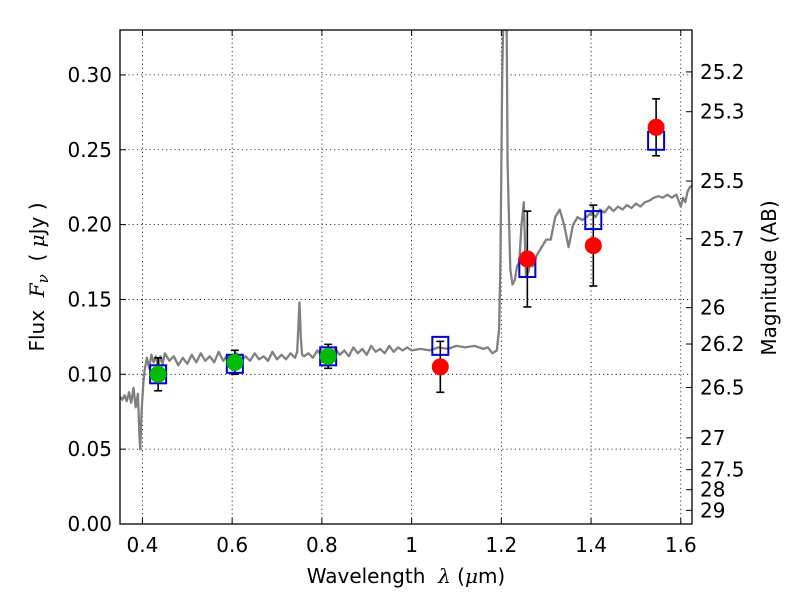  I want to click on x-tick-label: 1.2, so click(501, 545).